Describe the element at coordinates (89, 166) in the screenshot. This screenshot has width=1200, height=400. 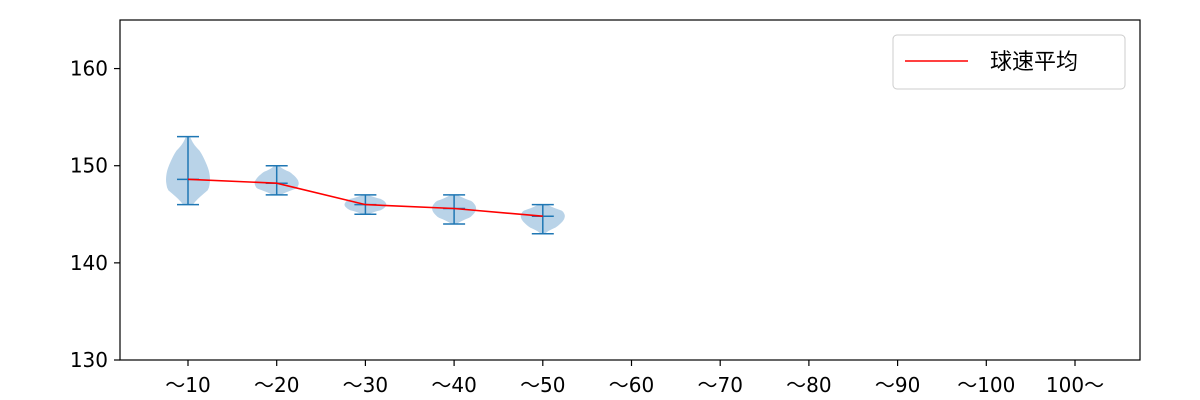
I see `y-tick-label: 150` at that location.